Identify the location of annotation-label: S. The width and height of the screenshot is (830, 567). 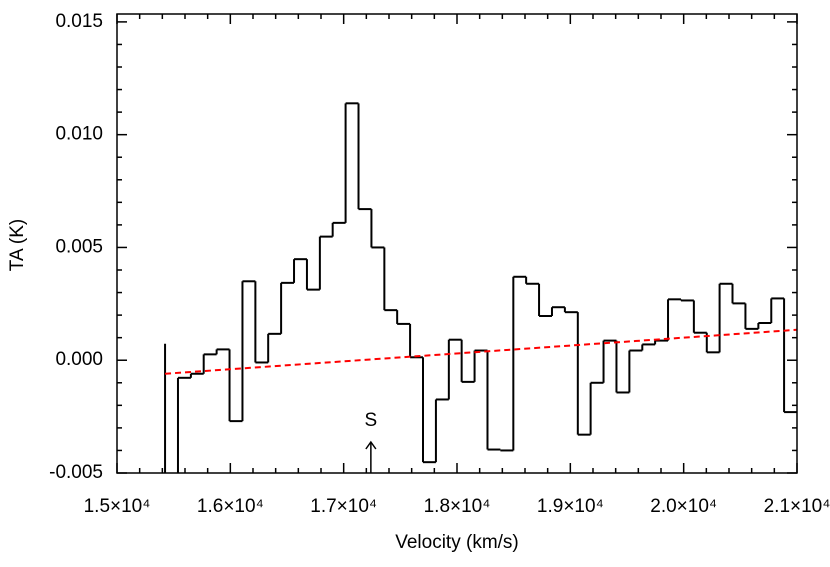
(371, 420).